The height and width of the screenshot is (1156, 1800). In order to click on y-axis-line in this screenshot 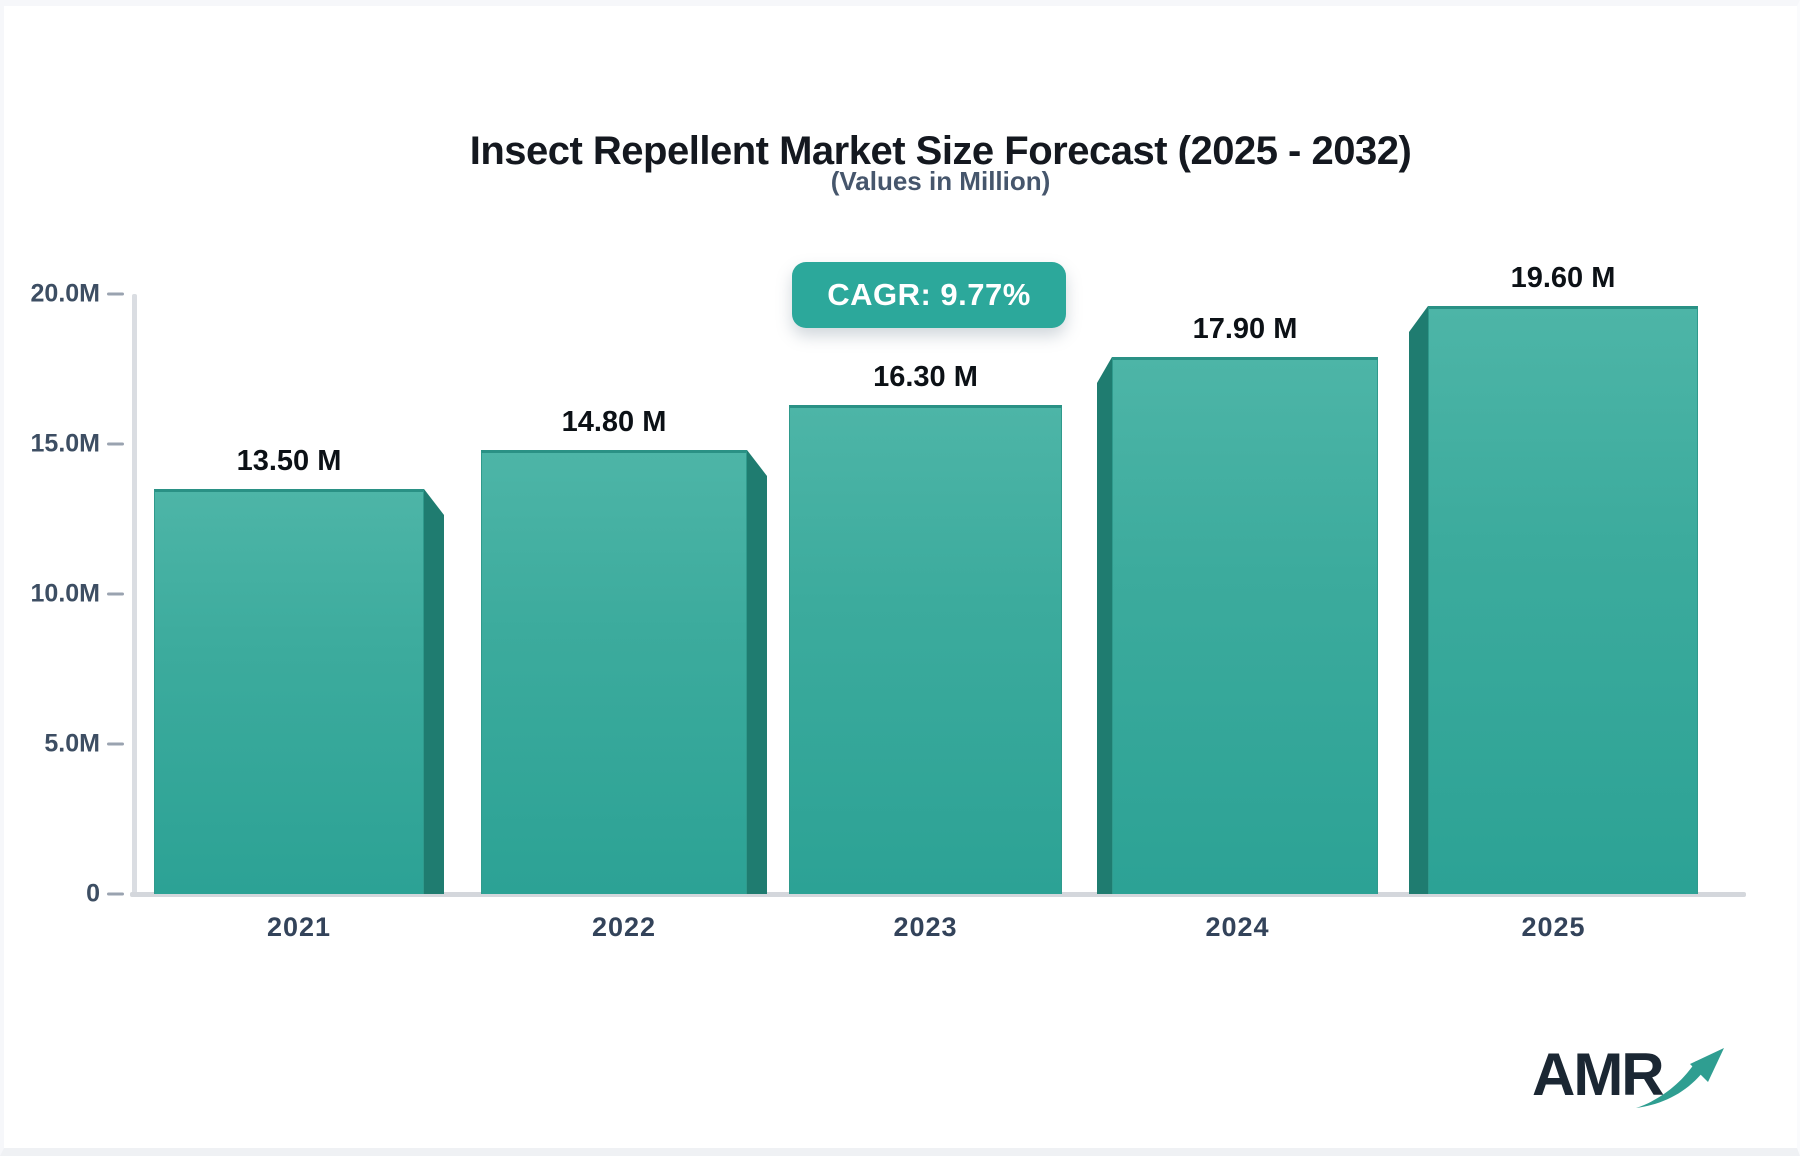, I will do `click(134, 594)`.